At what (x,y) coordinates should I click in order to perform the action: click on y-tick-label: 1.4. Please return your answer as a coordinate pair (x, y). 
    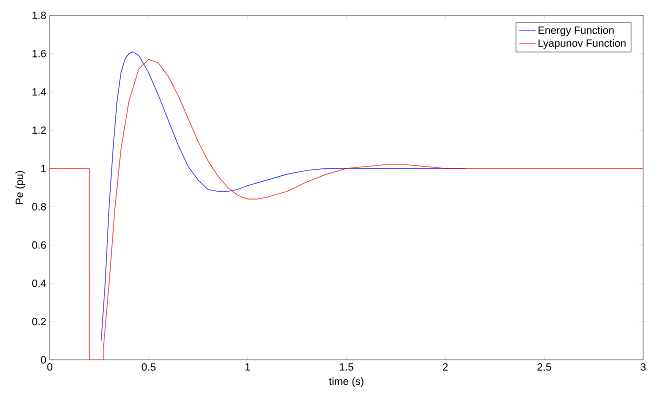
    Looking at the image, I should click on (39, 92).